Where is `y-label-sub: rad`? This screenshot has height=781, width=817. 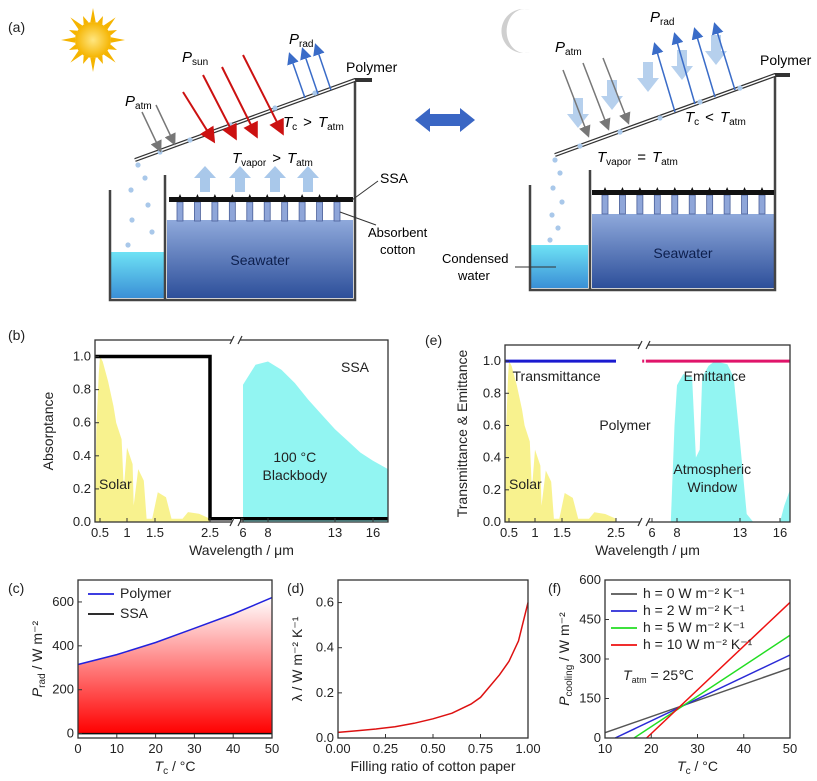 y-label-sub: rad is located at coordinates (42, 680).